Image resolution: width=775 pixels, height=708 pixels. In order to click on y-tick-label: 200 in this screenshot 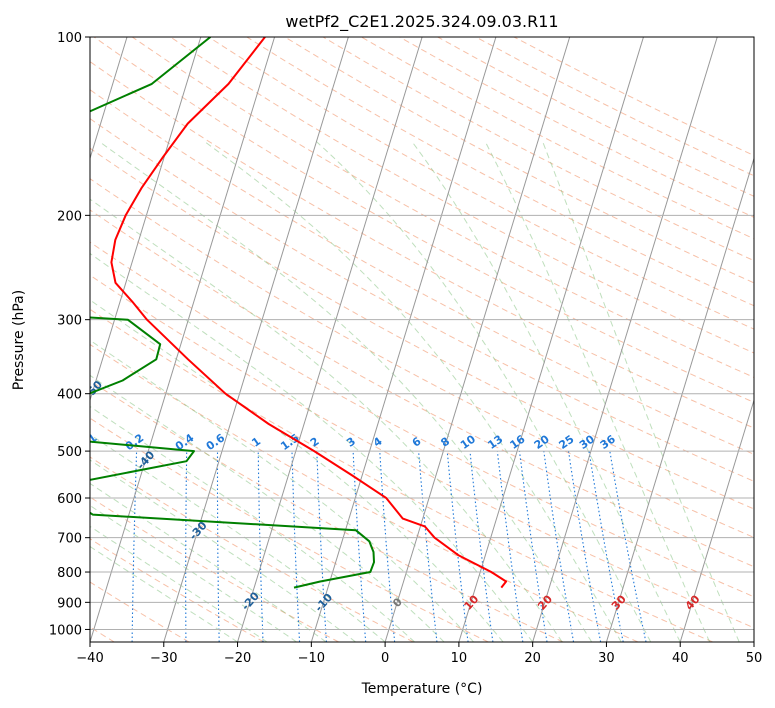, I will do `click(69, 216)`.